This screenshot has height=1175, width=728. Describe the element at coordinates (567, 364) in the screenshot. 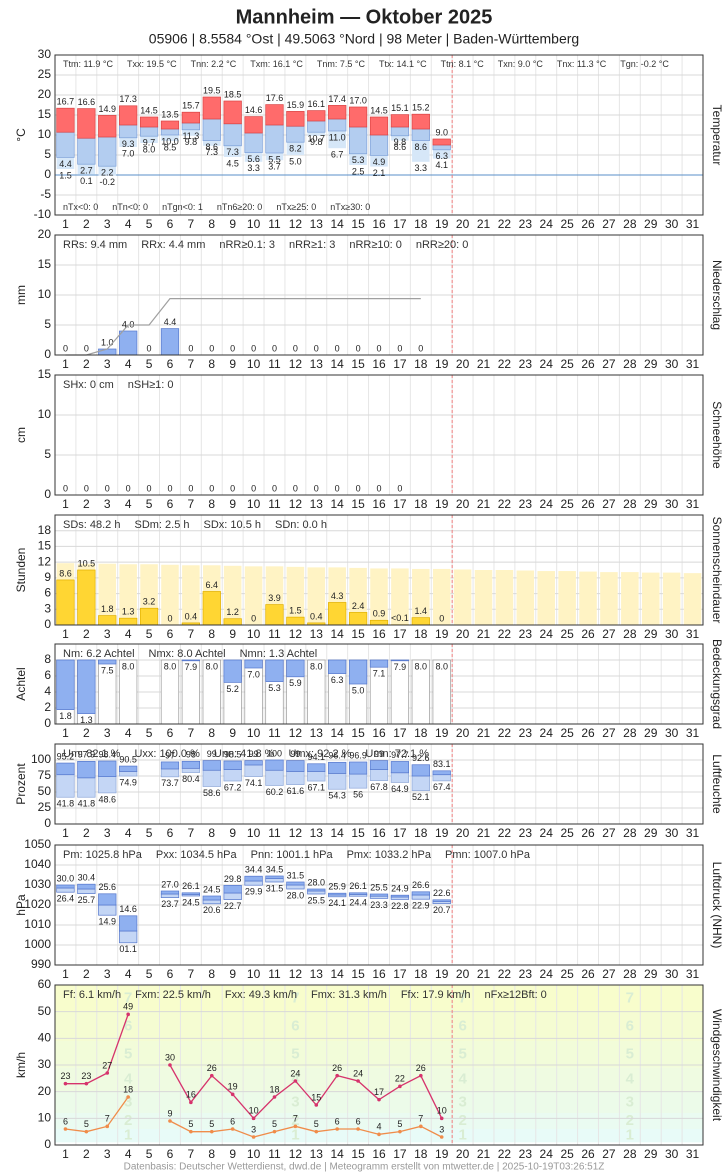

I see `x-tick-label: 25` at that location.